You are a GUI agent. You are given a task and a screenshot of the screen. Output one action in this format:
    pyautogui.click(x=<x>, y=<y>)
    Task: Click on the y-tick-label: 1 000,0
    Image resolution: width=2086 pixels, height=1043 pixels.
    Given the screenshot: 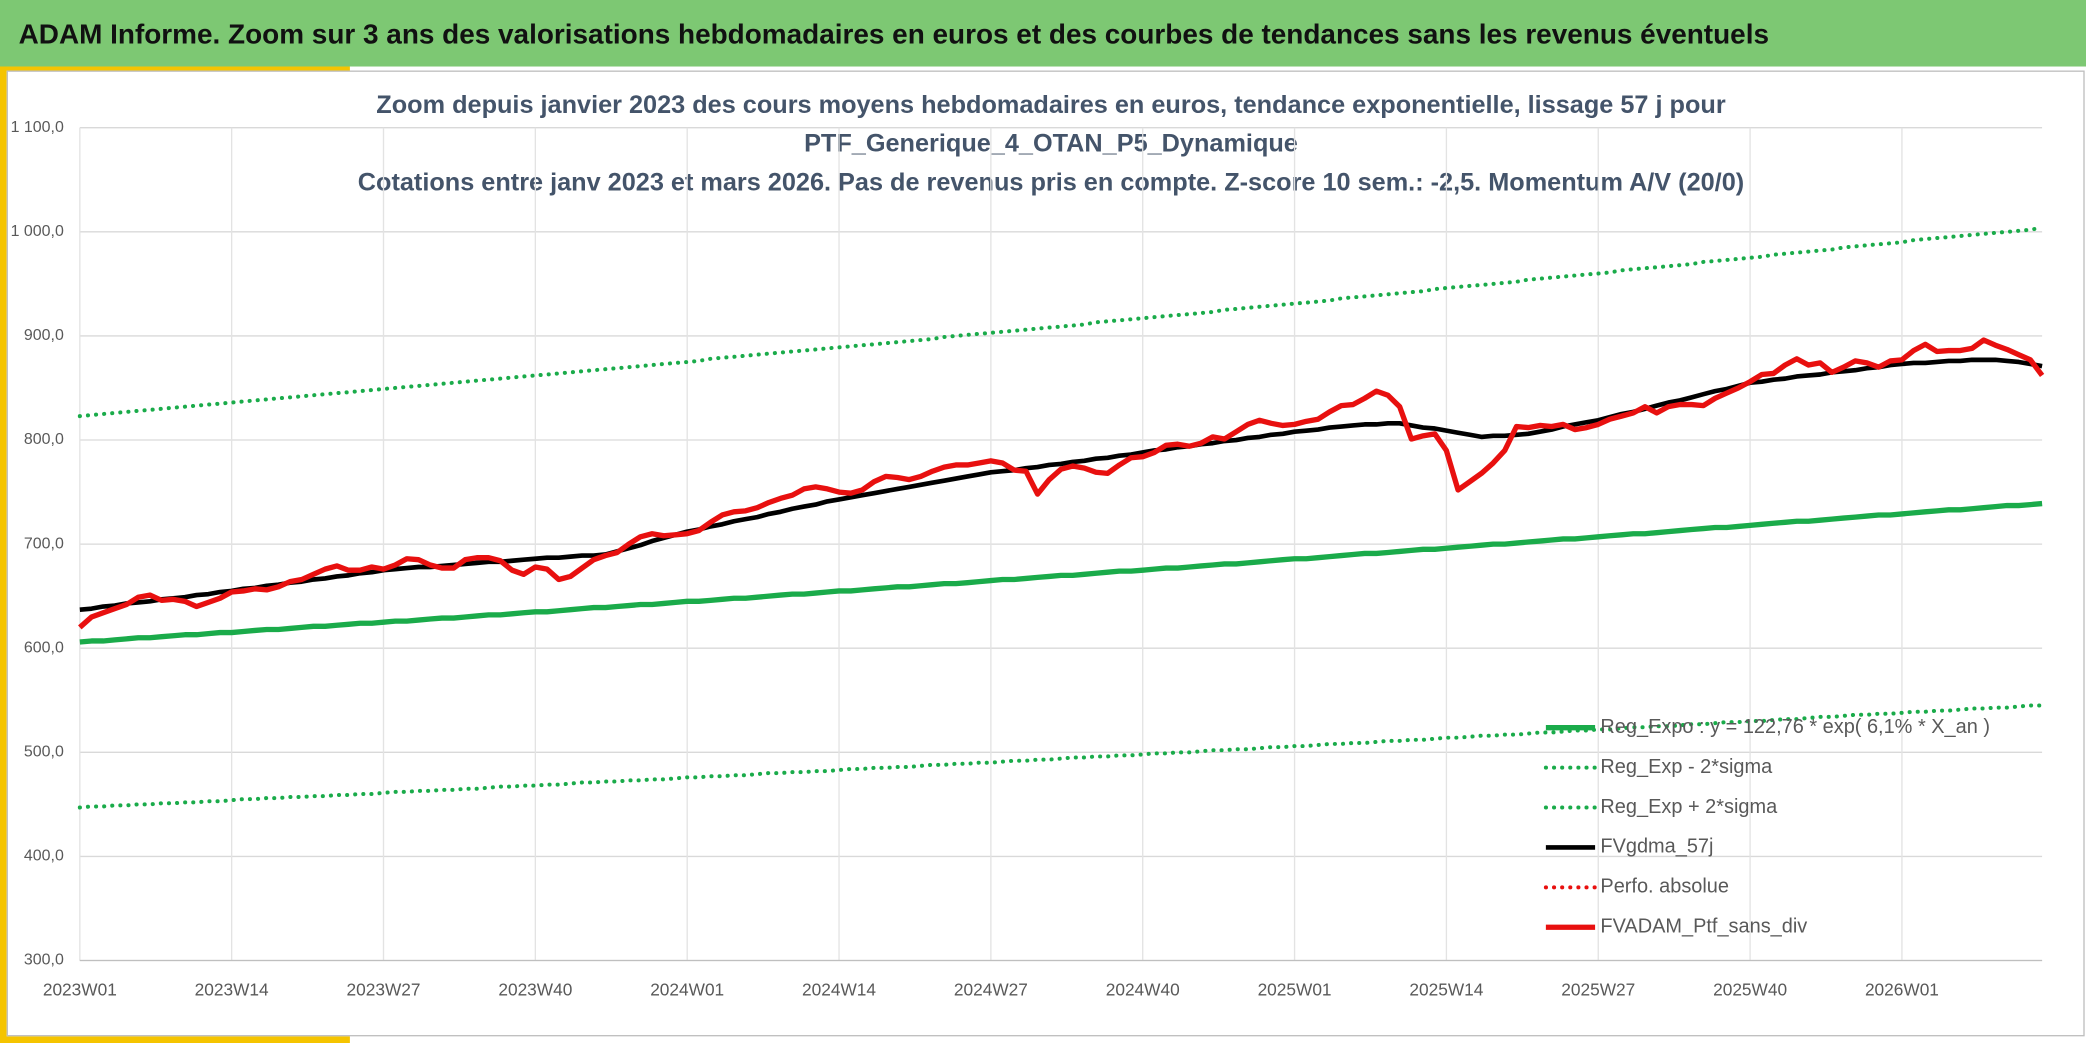 What is the action you would take?
    pyautogui.click(x=37, y=231)
    